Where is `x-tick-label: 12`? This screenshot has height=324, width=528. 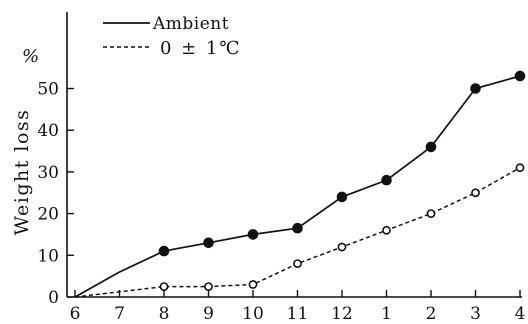
x-tick-label: 12 is located at coordinates (342, 314).